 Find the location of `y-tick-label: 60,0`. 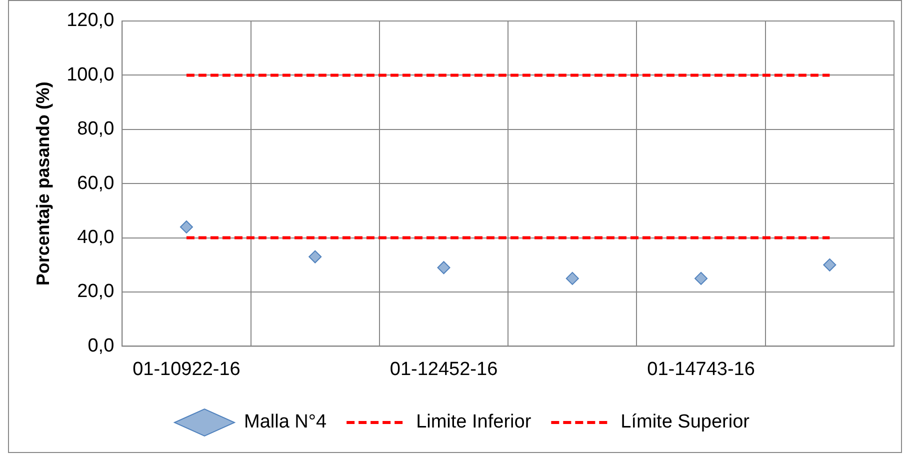

y-tick-label: 60,0 is located at coordinates (95, 183).